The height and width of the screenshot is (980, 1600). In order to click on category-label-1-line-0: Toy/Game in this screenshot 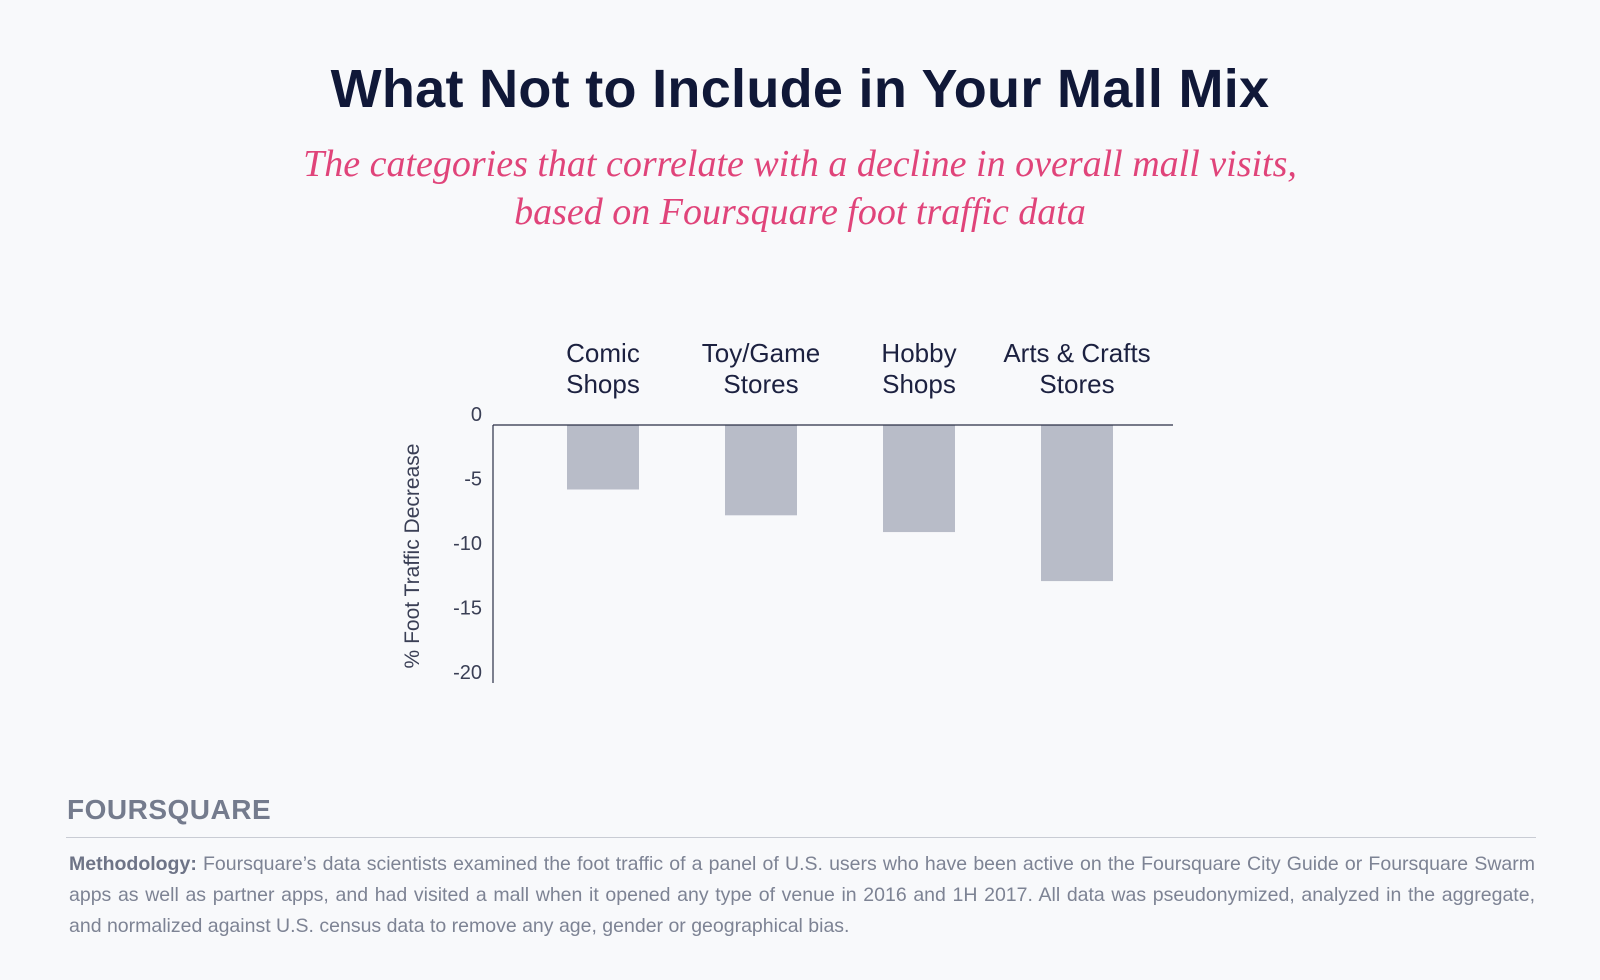, I will do `click(761, 353)`.